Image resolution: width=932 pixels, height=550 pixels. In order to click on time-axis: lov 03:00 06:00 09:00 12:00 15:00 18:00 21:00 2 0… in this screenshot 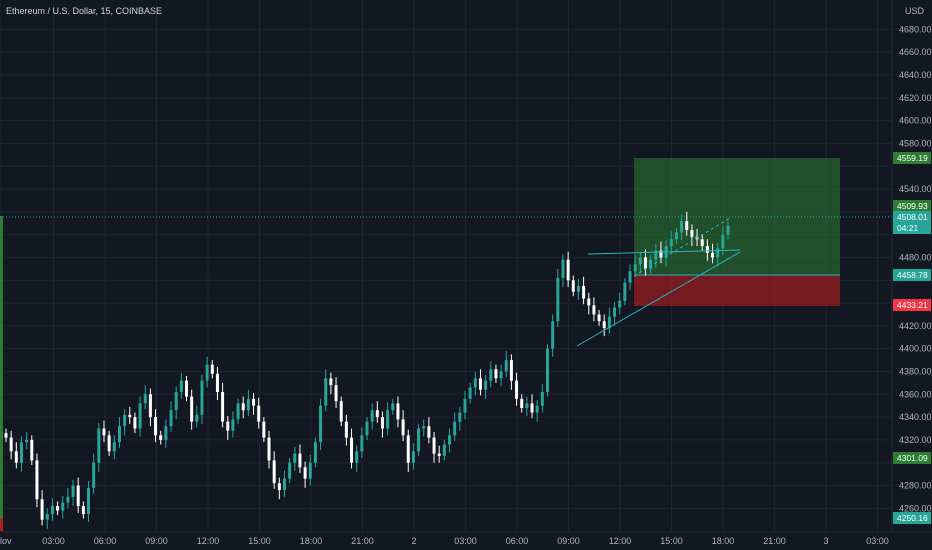, I will do `click(444, 541)`.